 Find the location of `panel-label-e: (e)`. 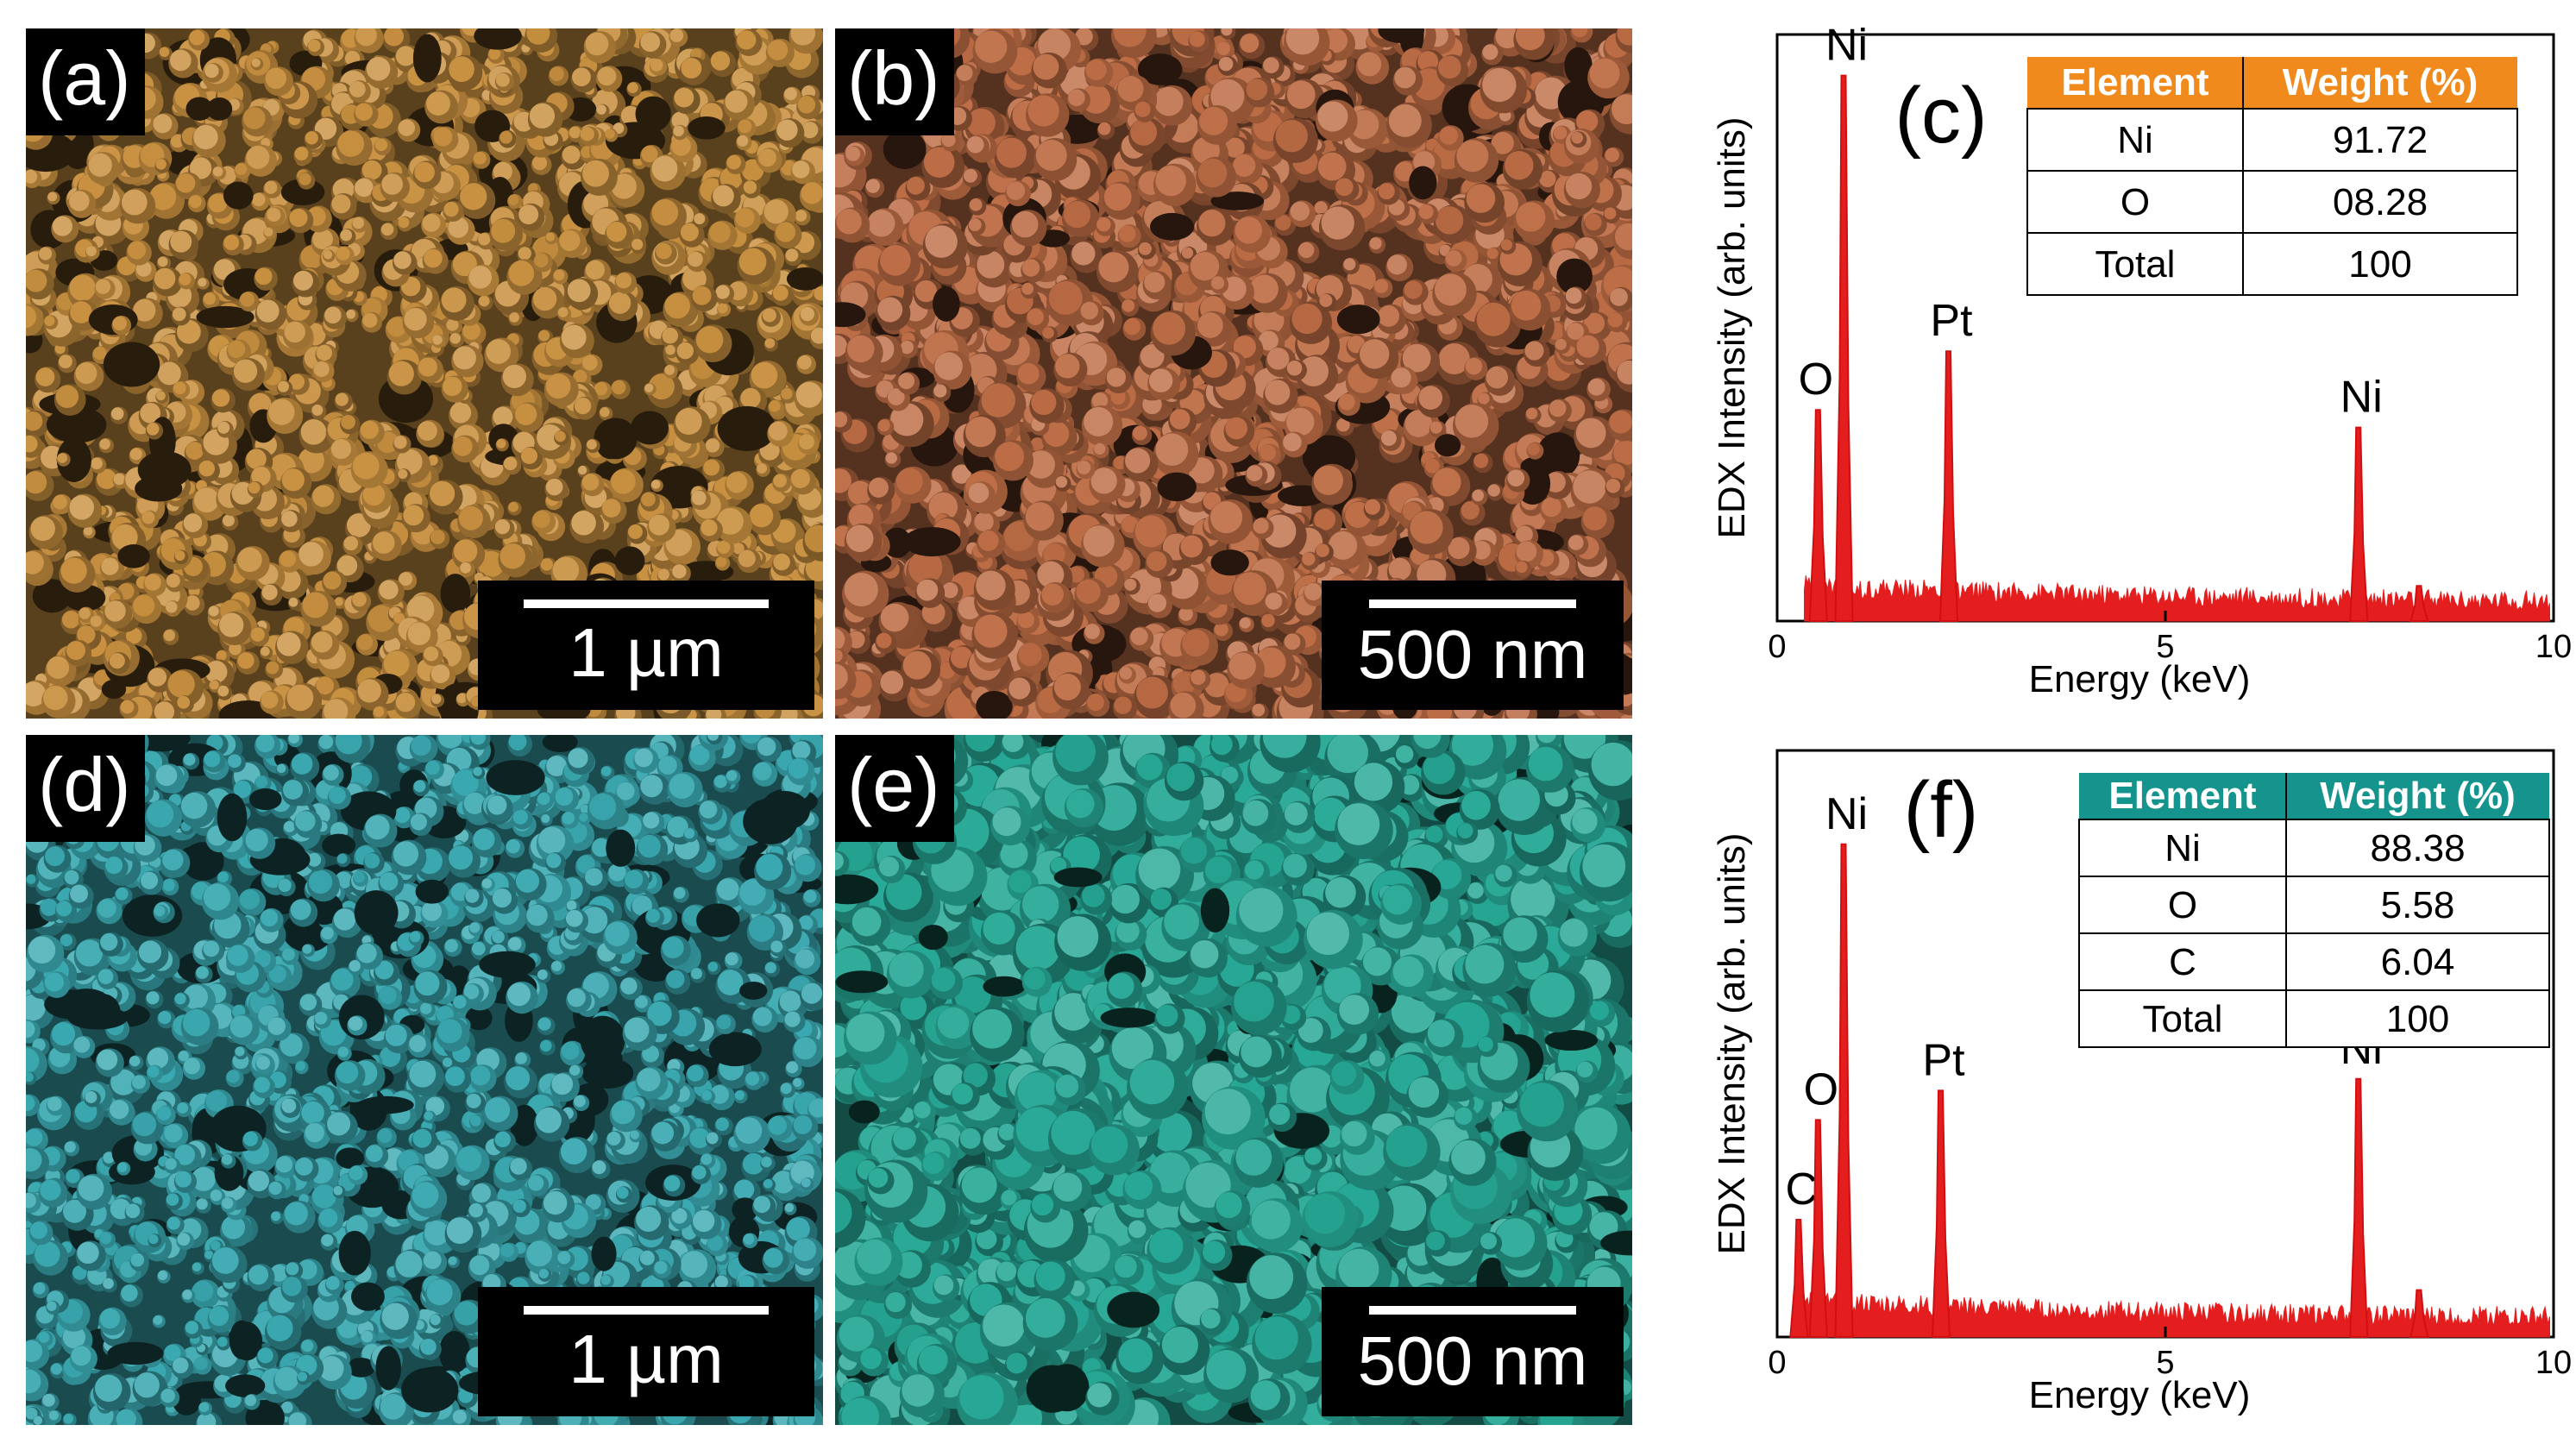

panel-label-e: (e) is located at coordinates (894, 788).